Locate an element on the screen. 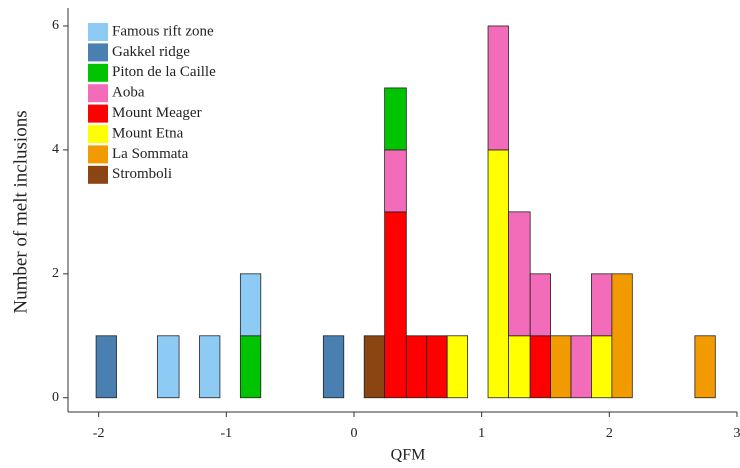 This screenshot has height=468, width=740. legend-label: La Sommata is located at coordinates (150, 154).